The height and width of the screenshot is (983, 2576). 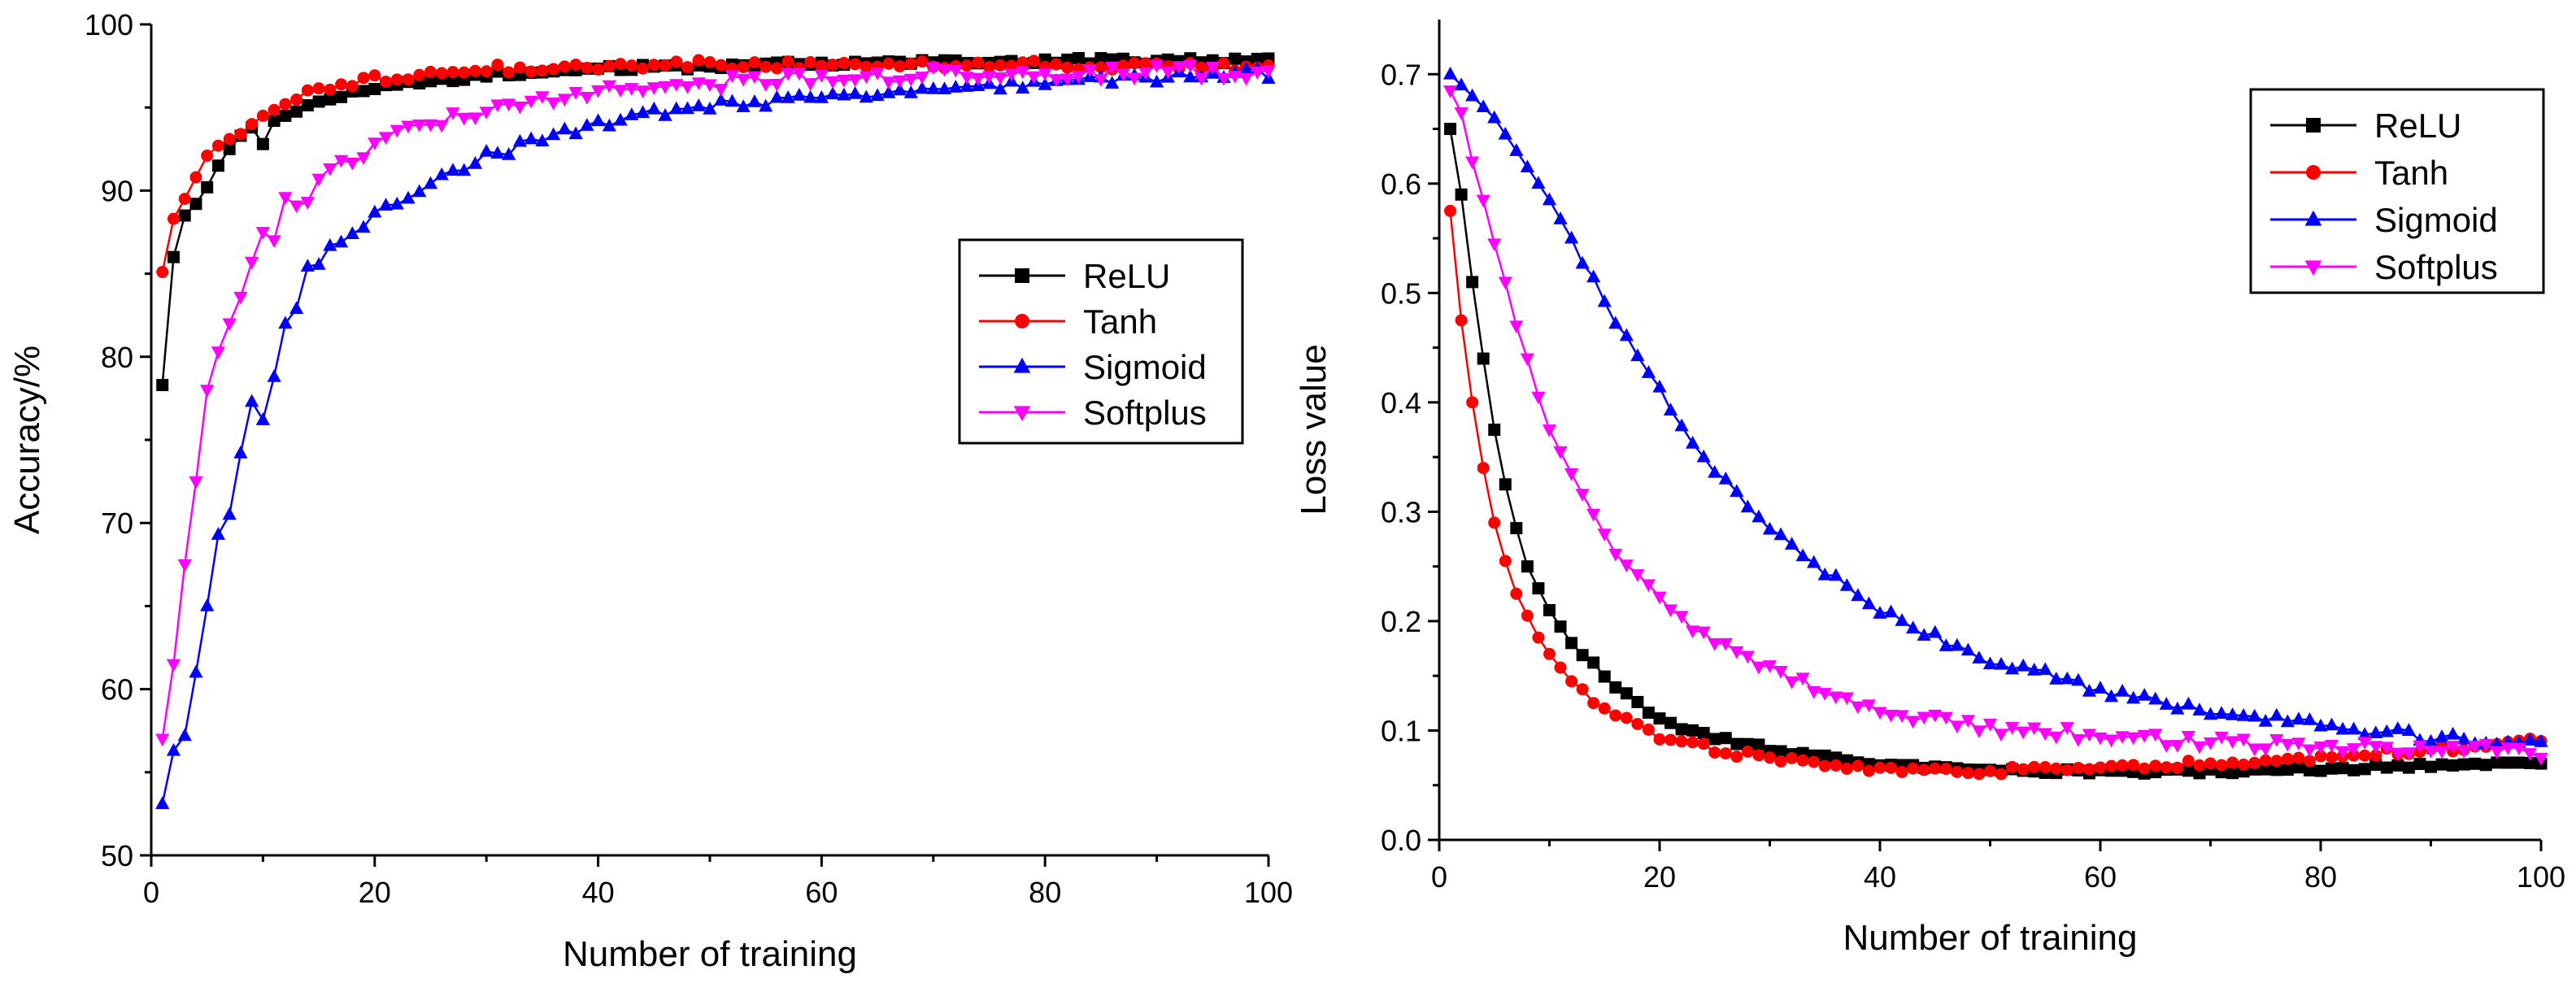 I want to click on legend-label-relu: ReLU, so click(x=1127, y=276).